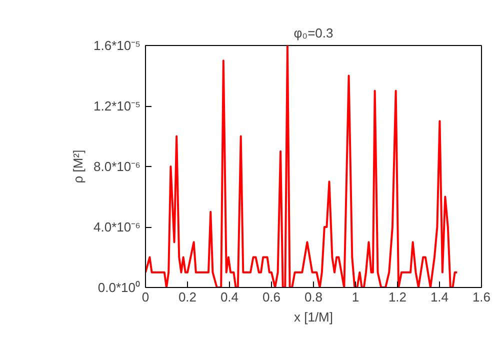  Describe the element at coordinates (119, 287) in the screenshot. I see `y-tick-label: 0.0*10⁰` at that location.